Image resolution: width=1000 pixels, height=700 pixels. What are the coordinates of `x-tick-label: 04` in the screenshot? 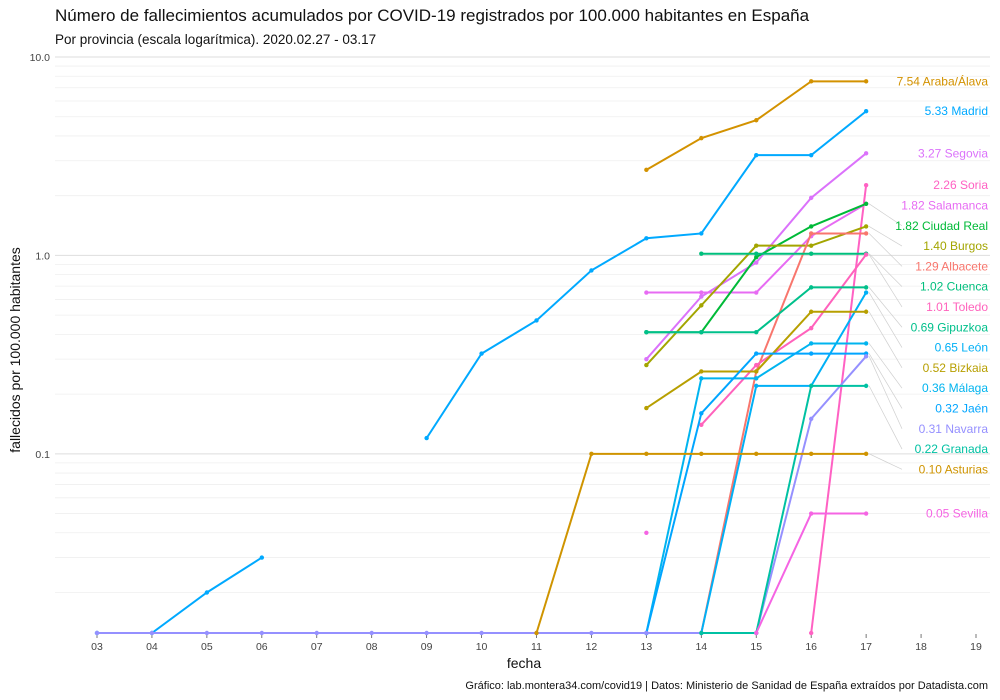 It's located at (152, 647).